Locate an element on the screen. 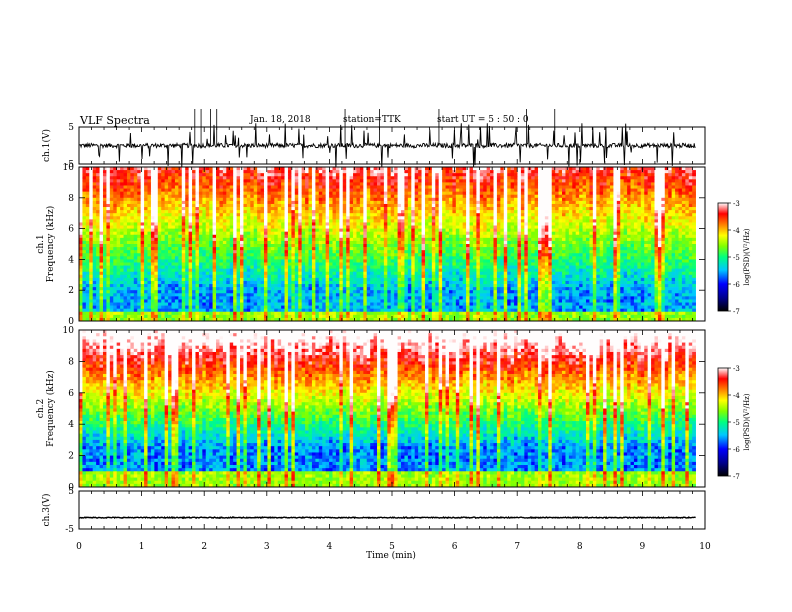 Image resolution: width=792 pixels, height=612 pixels. ch1-waveform-trace is located at coordinates (387, 145).